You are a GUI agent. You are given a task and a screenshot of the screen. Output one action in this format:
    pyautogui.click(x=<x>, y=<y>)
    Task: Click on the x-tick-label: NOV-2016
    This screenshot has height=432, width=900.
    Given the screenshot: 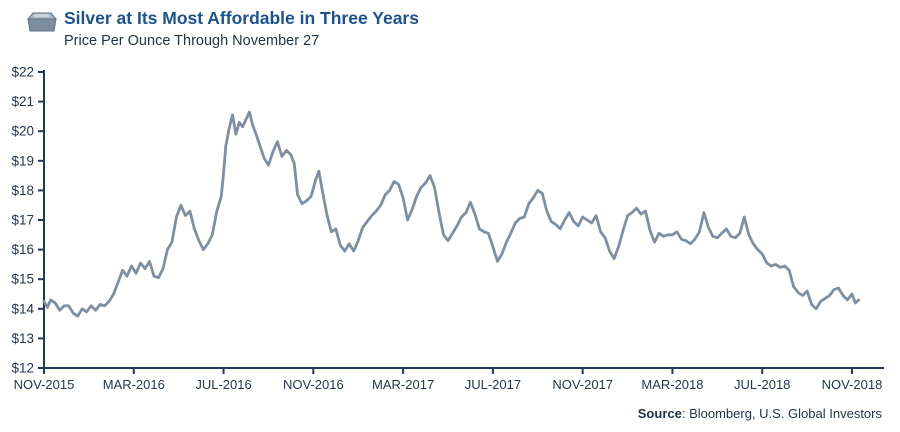 What is the action you would take?
    pyautogui.click(x=313, y=384)
    